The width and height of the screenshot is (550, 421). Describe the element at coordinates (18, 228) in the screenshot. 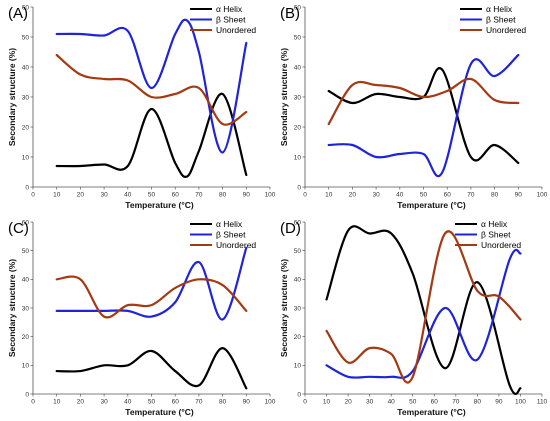

I see `panel-label: (C)` at that location.